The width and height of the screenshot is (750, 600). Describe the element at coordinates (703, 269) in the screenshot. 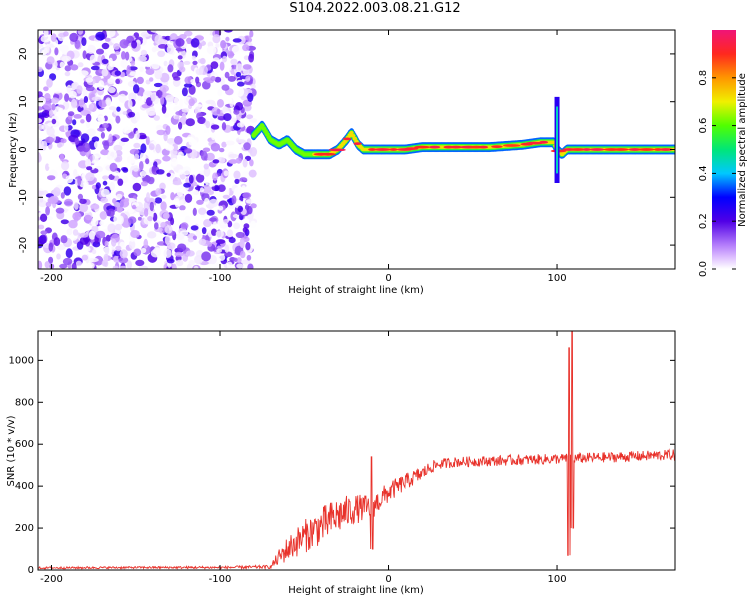

I see `colorbar-tick-label: 0.0` at that location.